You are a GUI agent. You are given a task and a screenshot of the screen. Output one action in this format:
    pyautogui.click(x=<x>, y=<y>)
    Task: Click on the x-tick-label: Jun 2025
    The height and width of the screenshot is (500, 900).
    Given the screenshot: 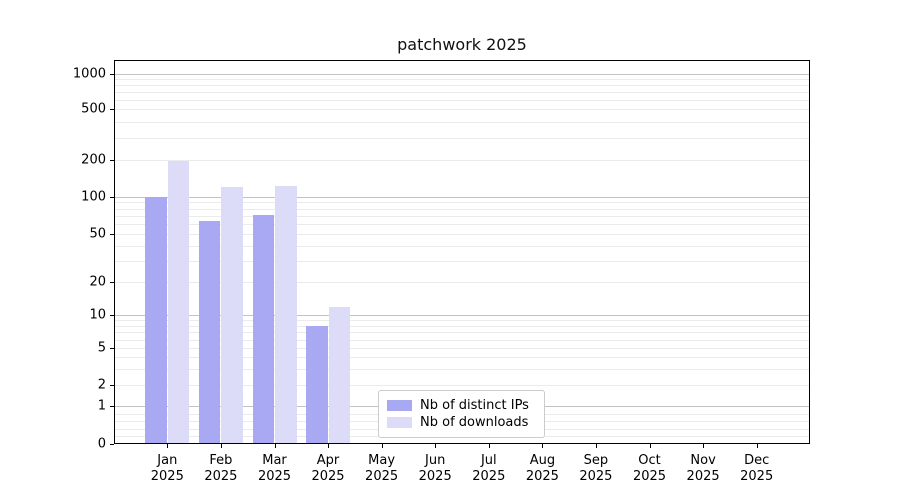 What is the action you would take?
    pyautogui.click(x=435, y=468)
    